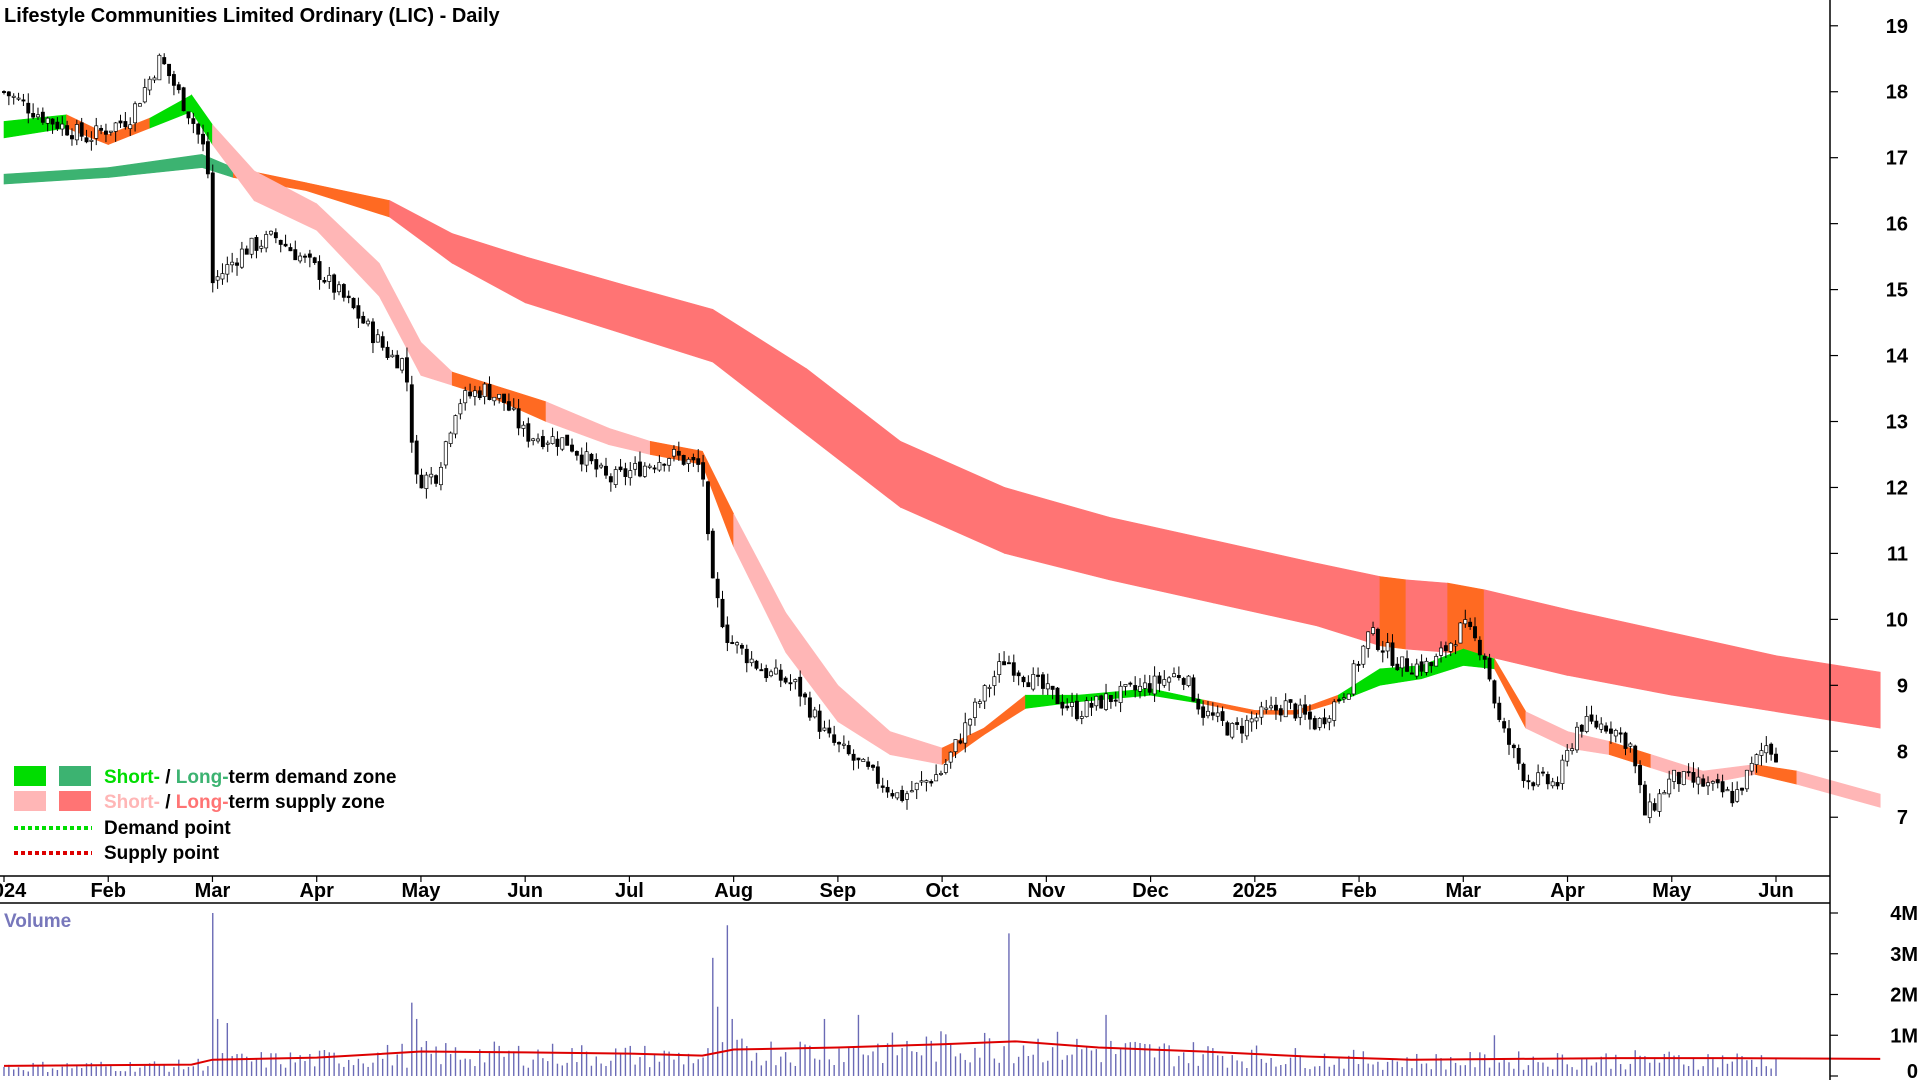  I want to click on legend-short-supply-swatch, so click(30, 801).